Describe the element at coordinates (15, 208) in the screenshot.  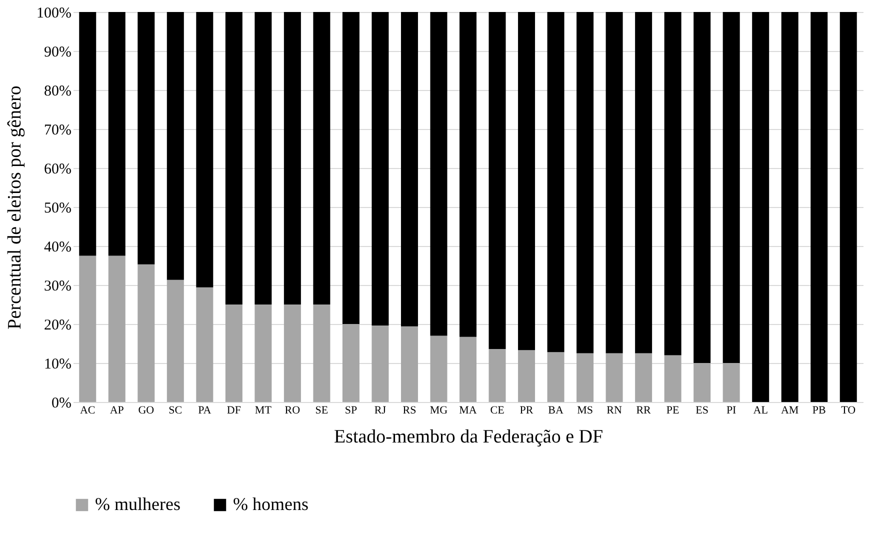
I see `y-axis-title: Percentual de eleitos por gênero` at that location.